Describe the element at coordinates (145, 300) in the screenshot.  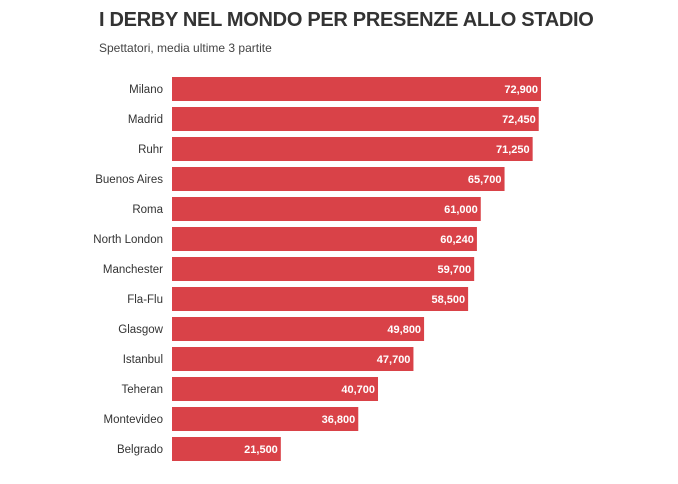
I see `category-label-fla-flu: Fla-Flu` at that location.